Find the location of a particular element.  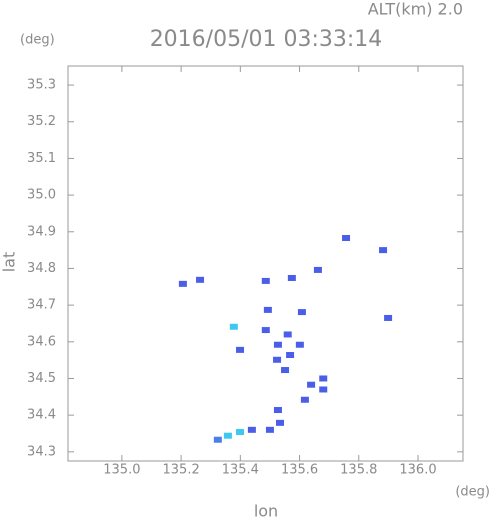

y-tick-label: 35.0 is located at coordinates (41, 195).